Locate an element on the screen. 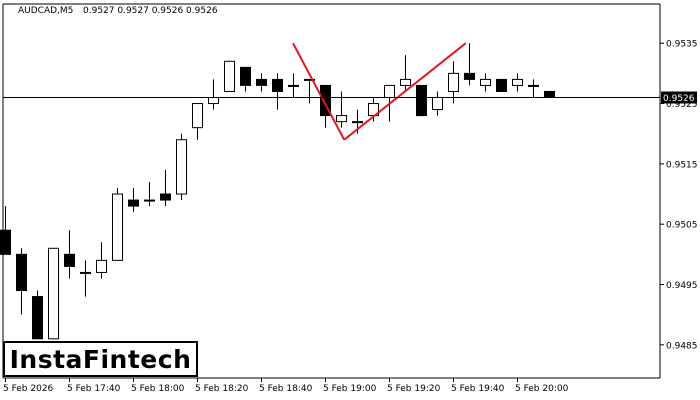 The width and height of the screenshot is (700, 400). pattern-layer is located at coordinates (379, 91).